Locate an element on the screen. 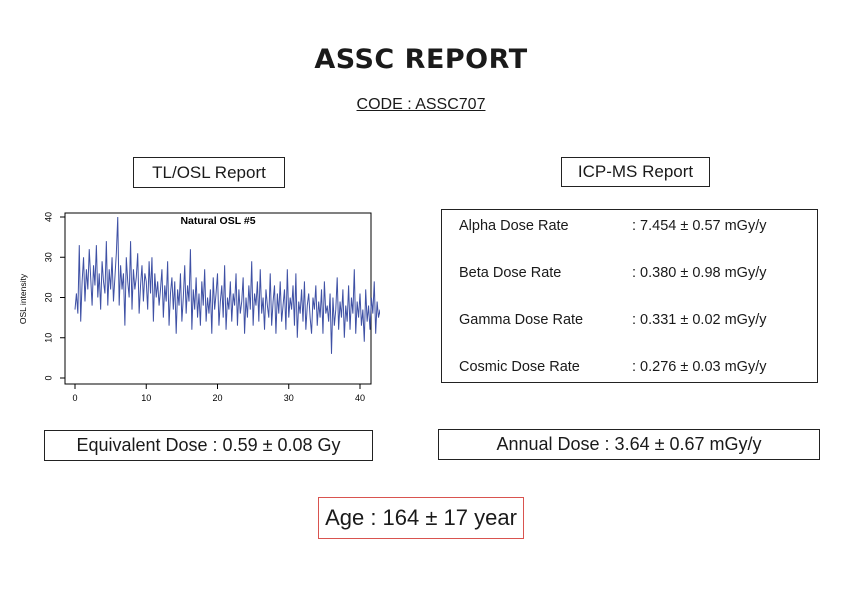 The image size is (842, 595). equivalent-dose-box: Equivalent Dose : 0.59 ± 0.08 Gy is located at coordinates (208, 445).